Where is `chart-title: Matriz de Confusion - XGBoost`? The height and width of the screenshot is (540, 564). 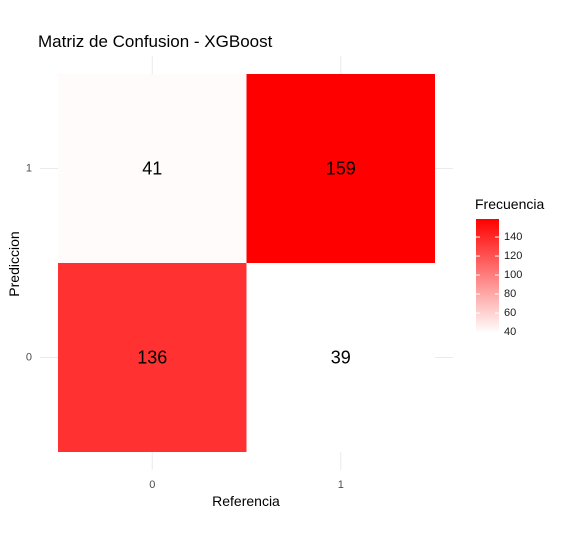
chart-title: Matriz de Confusion - XGBoost is located at coordinates (155, 41).